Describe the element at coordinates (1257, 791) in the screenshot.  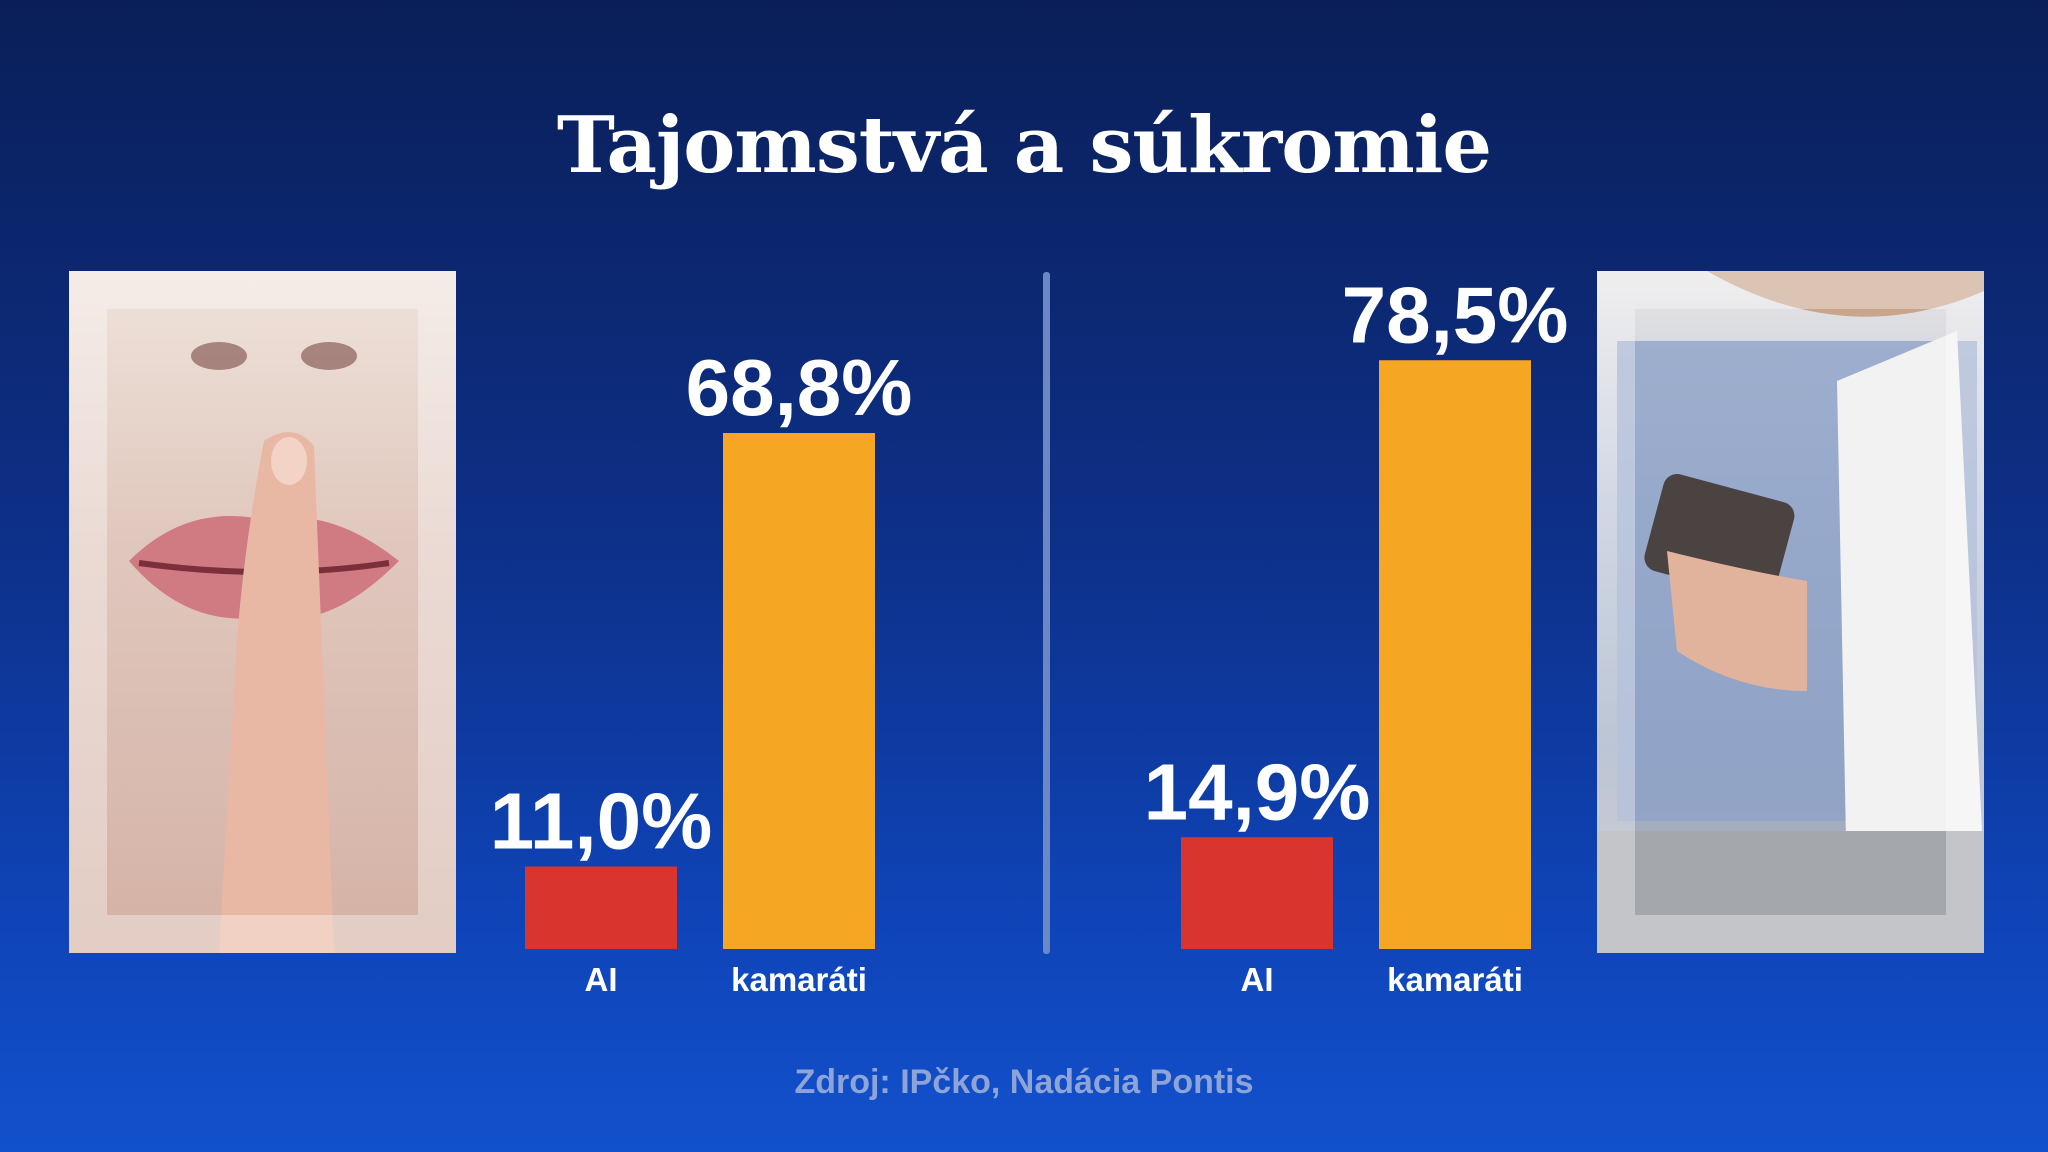
I see `bar-value-label: 14,9%` at that location.